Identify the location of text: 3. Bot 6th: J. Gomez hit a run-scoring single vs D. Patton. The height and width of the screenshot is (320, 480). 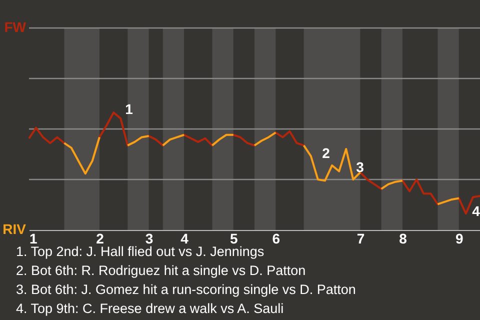
(186, 289).